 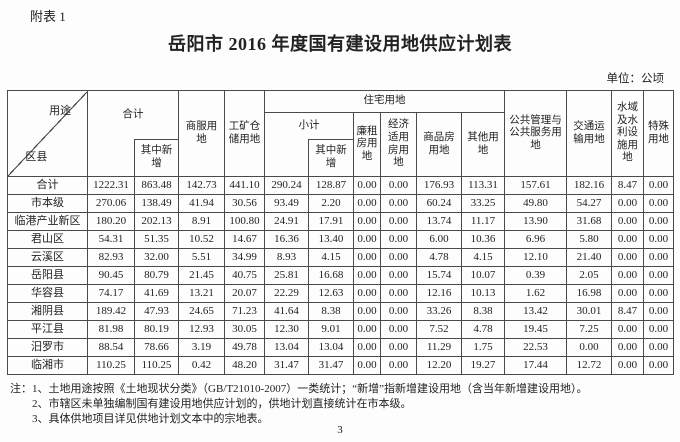 I want to click on table-cell: 11.29, so click(x=439, y=347).